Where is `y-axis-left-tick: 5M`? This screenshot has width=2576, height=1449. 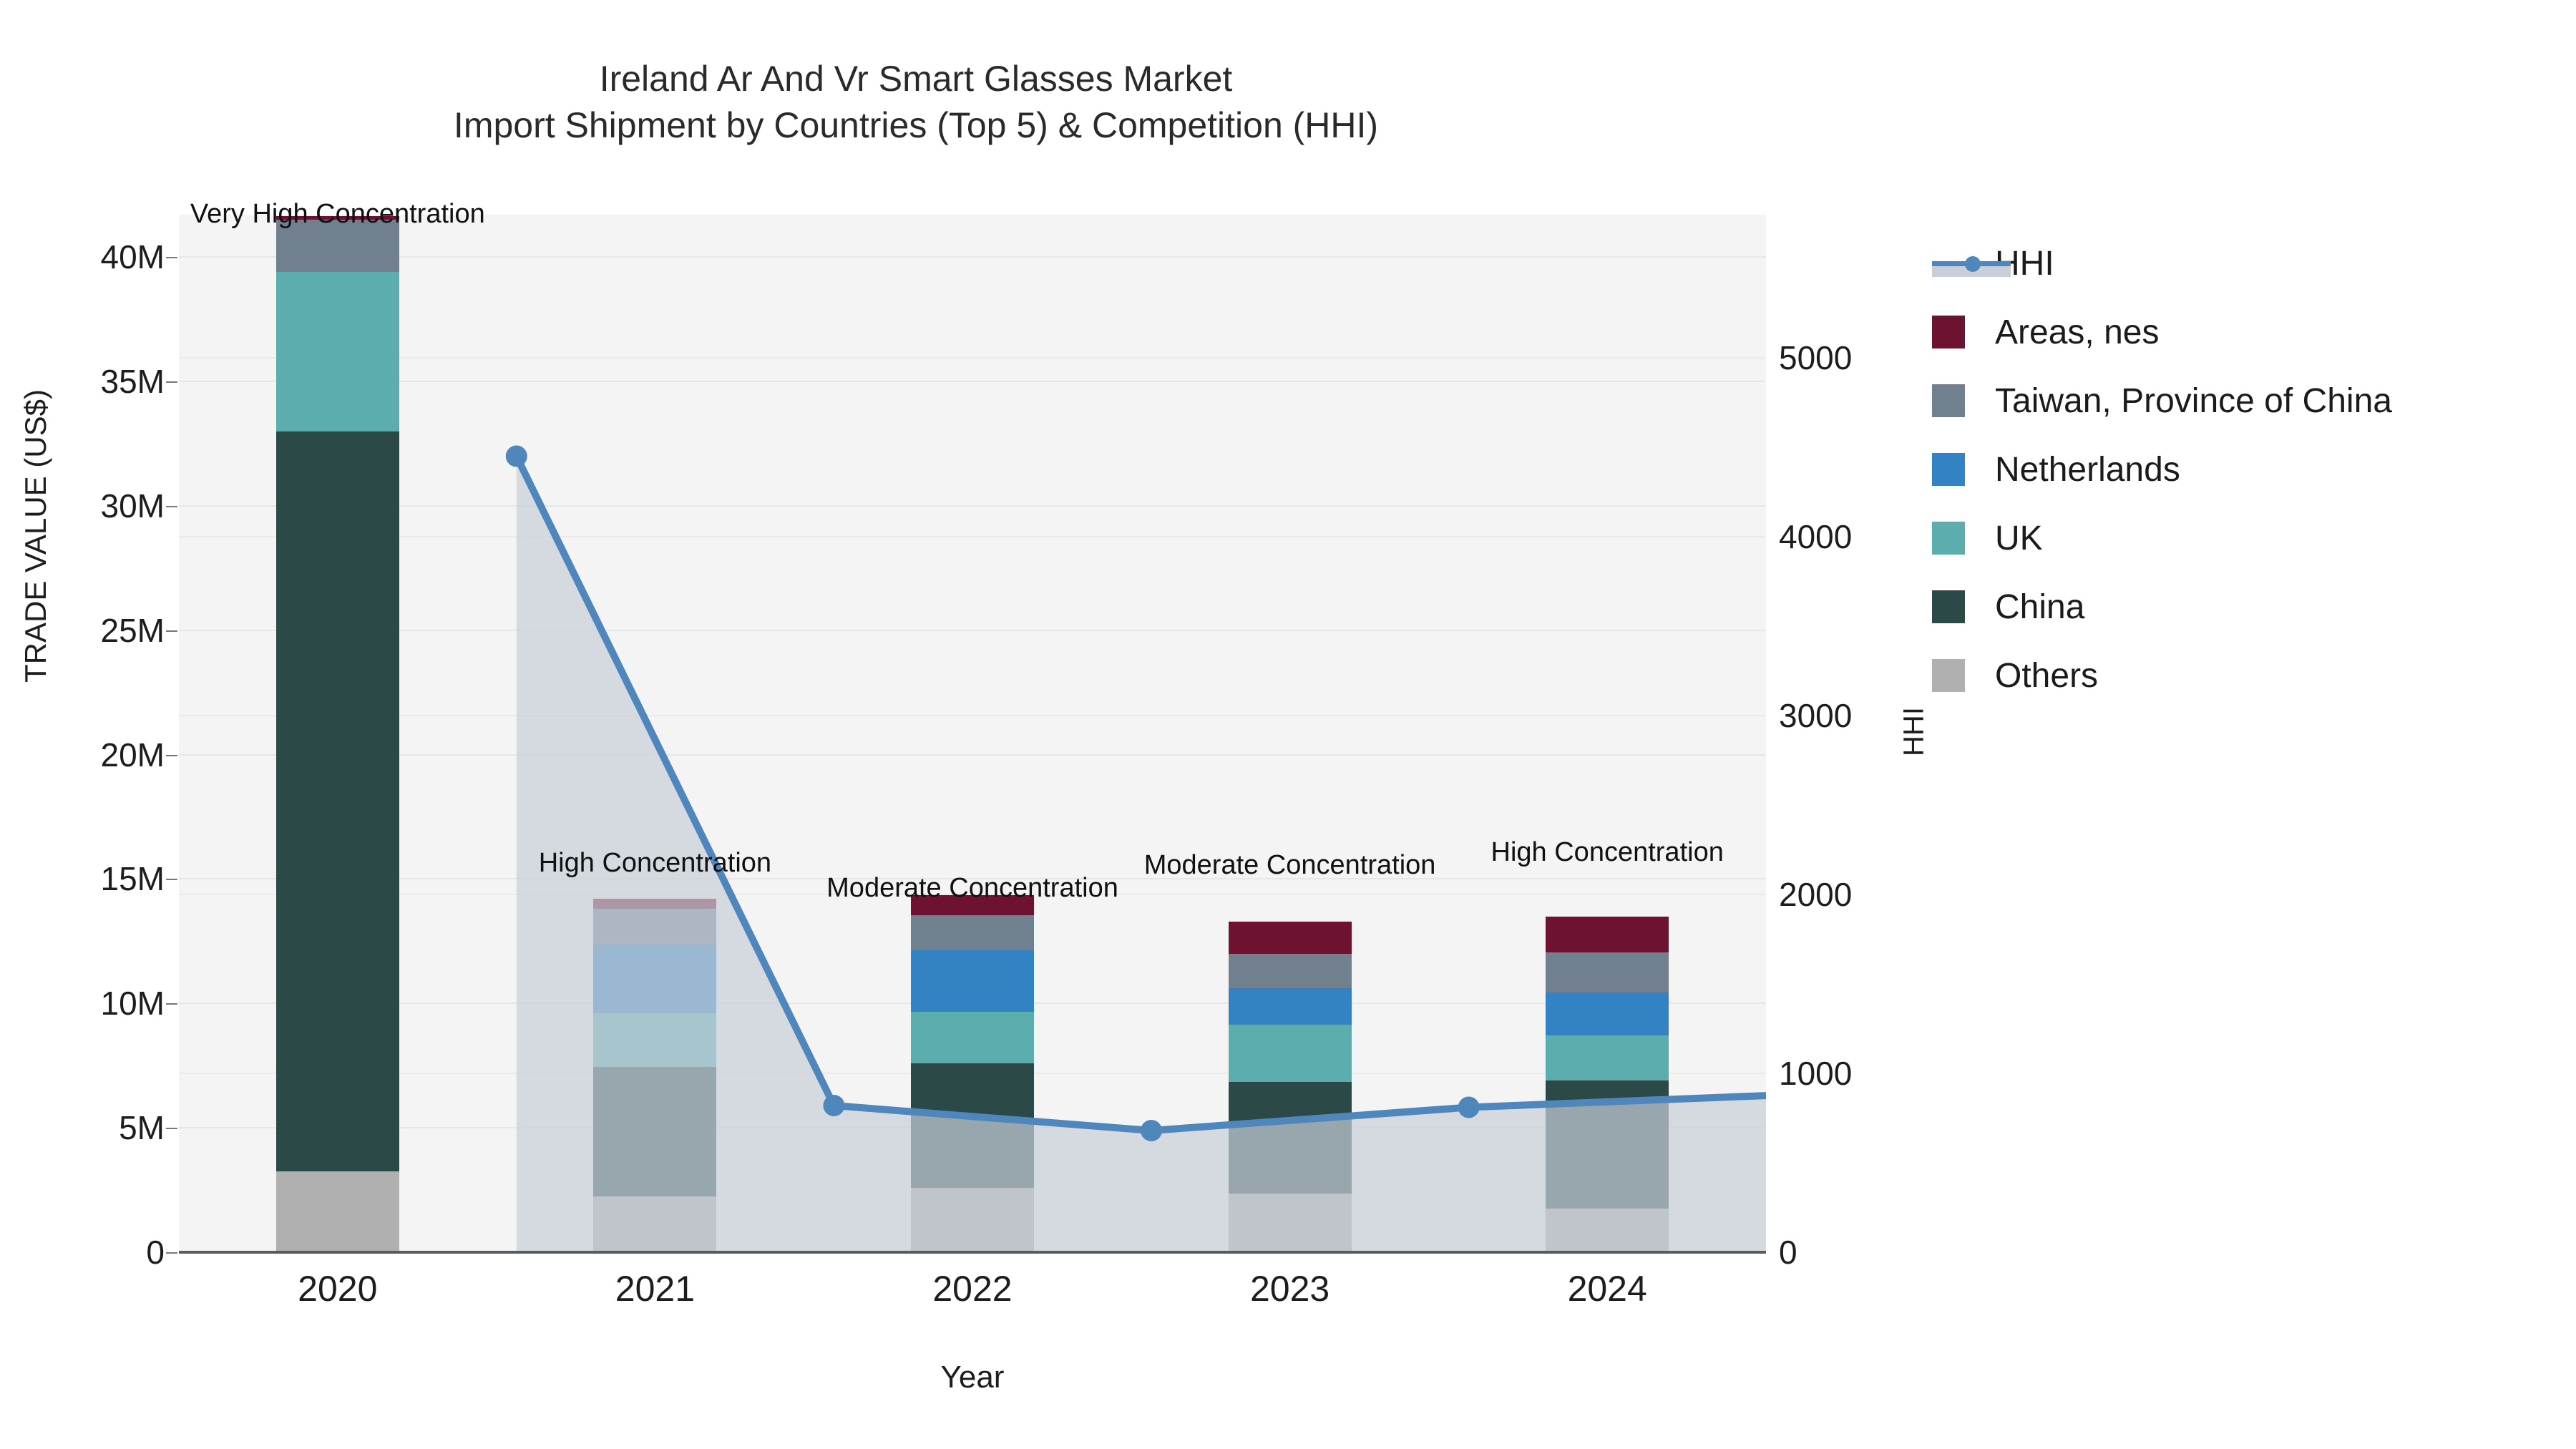 y-axis-left-tick: 5M is located at coordinates (92, 1127).